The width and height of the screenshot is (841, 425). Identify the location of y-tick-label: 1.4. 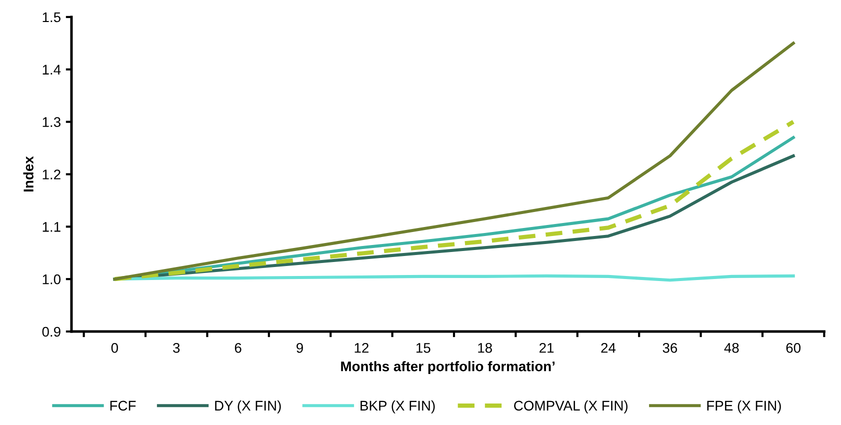
(51, 69).